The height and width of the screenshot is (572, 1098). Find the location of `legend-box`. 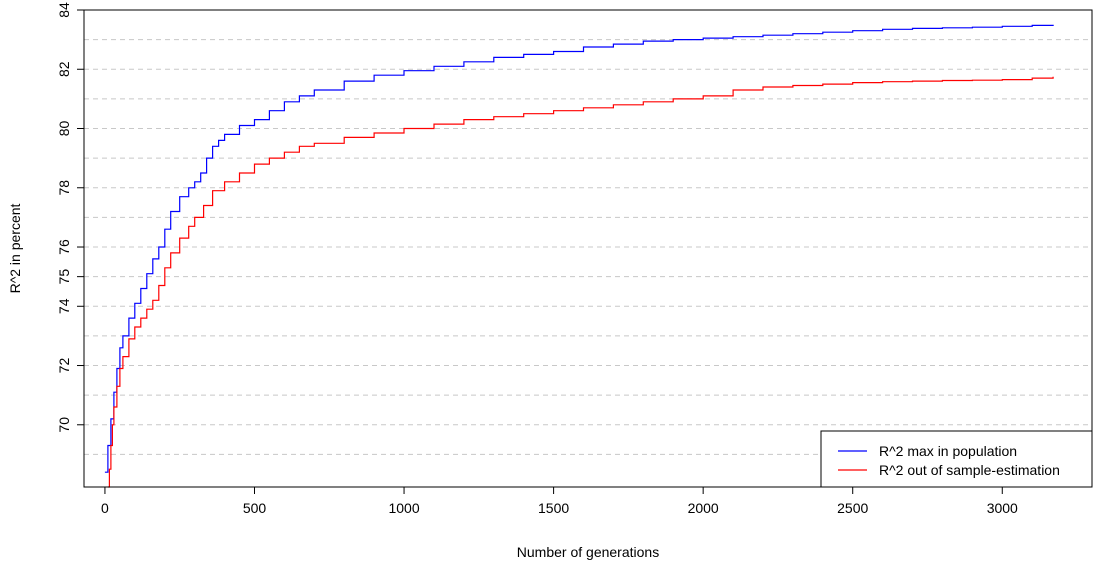

legend-box is located at coordinates (956, 459).